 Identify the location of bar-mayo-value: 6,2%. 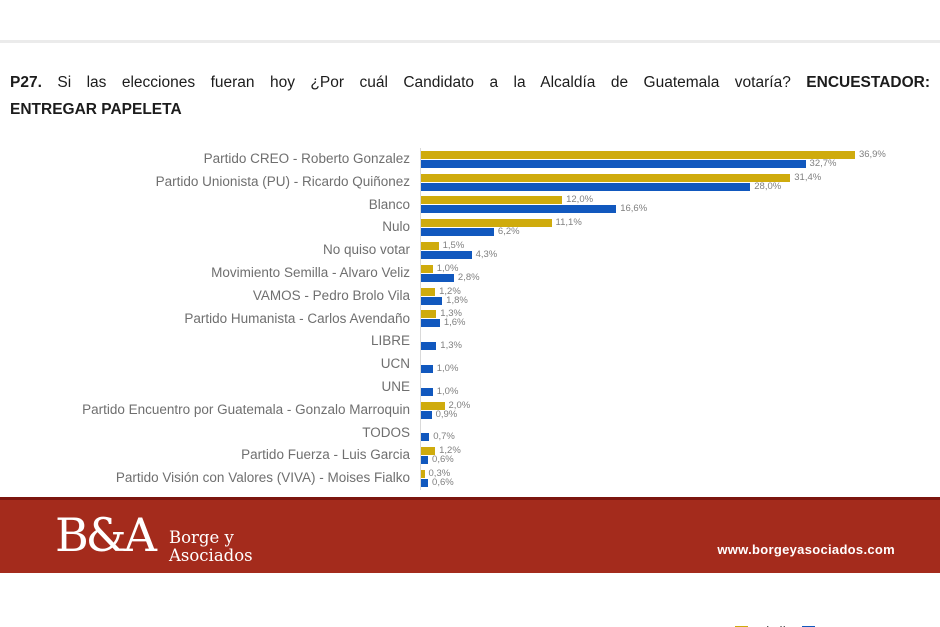
(508, 232).